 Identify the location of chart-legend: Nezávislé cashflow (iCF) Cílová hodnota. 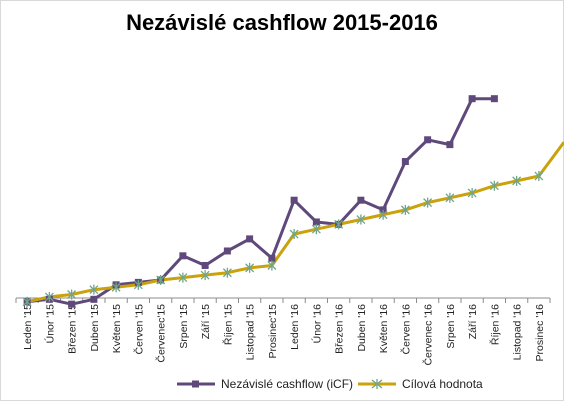
(282, 386).